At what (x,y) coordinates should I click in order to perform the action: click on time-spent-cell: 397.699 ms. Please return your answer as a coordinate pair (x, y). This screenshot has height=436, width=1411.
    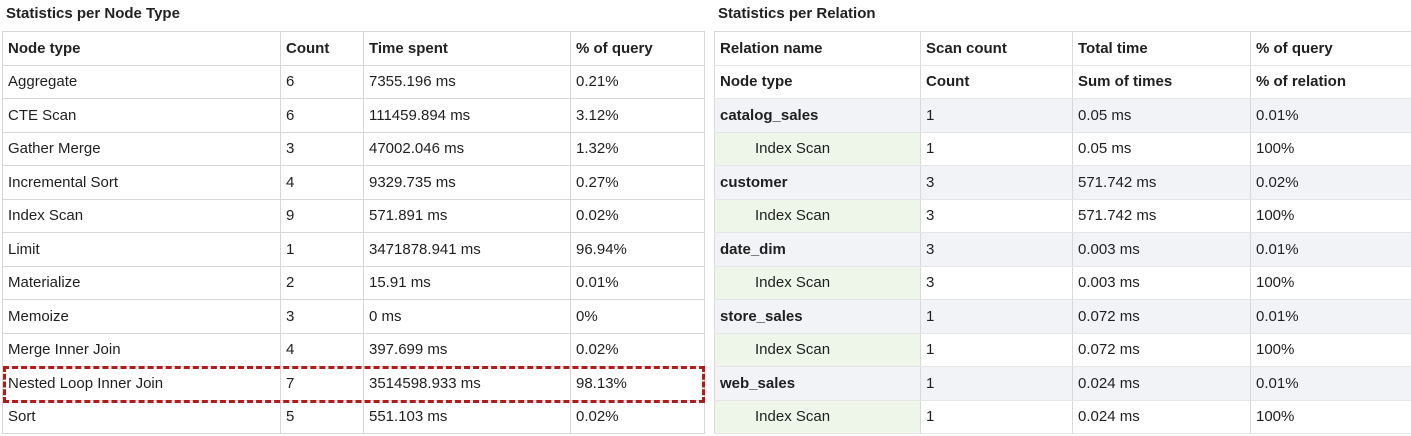
    Looking at the image, I should click on (467, 349).